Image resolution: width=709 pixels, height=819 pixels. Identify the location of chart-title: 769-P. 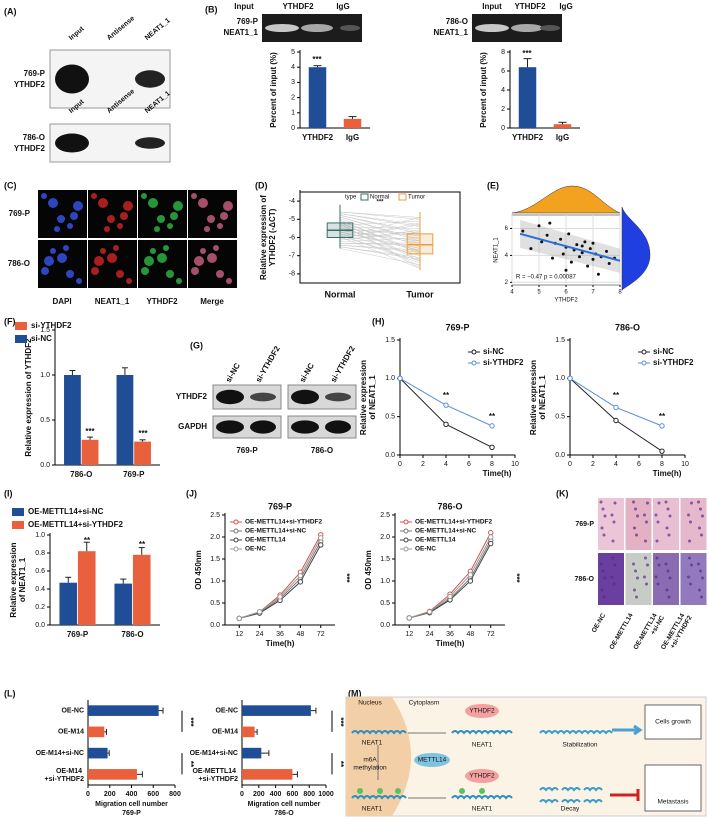
(280, 506).